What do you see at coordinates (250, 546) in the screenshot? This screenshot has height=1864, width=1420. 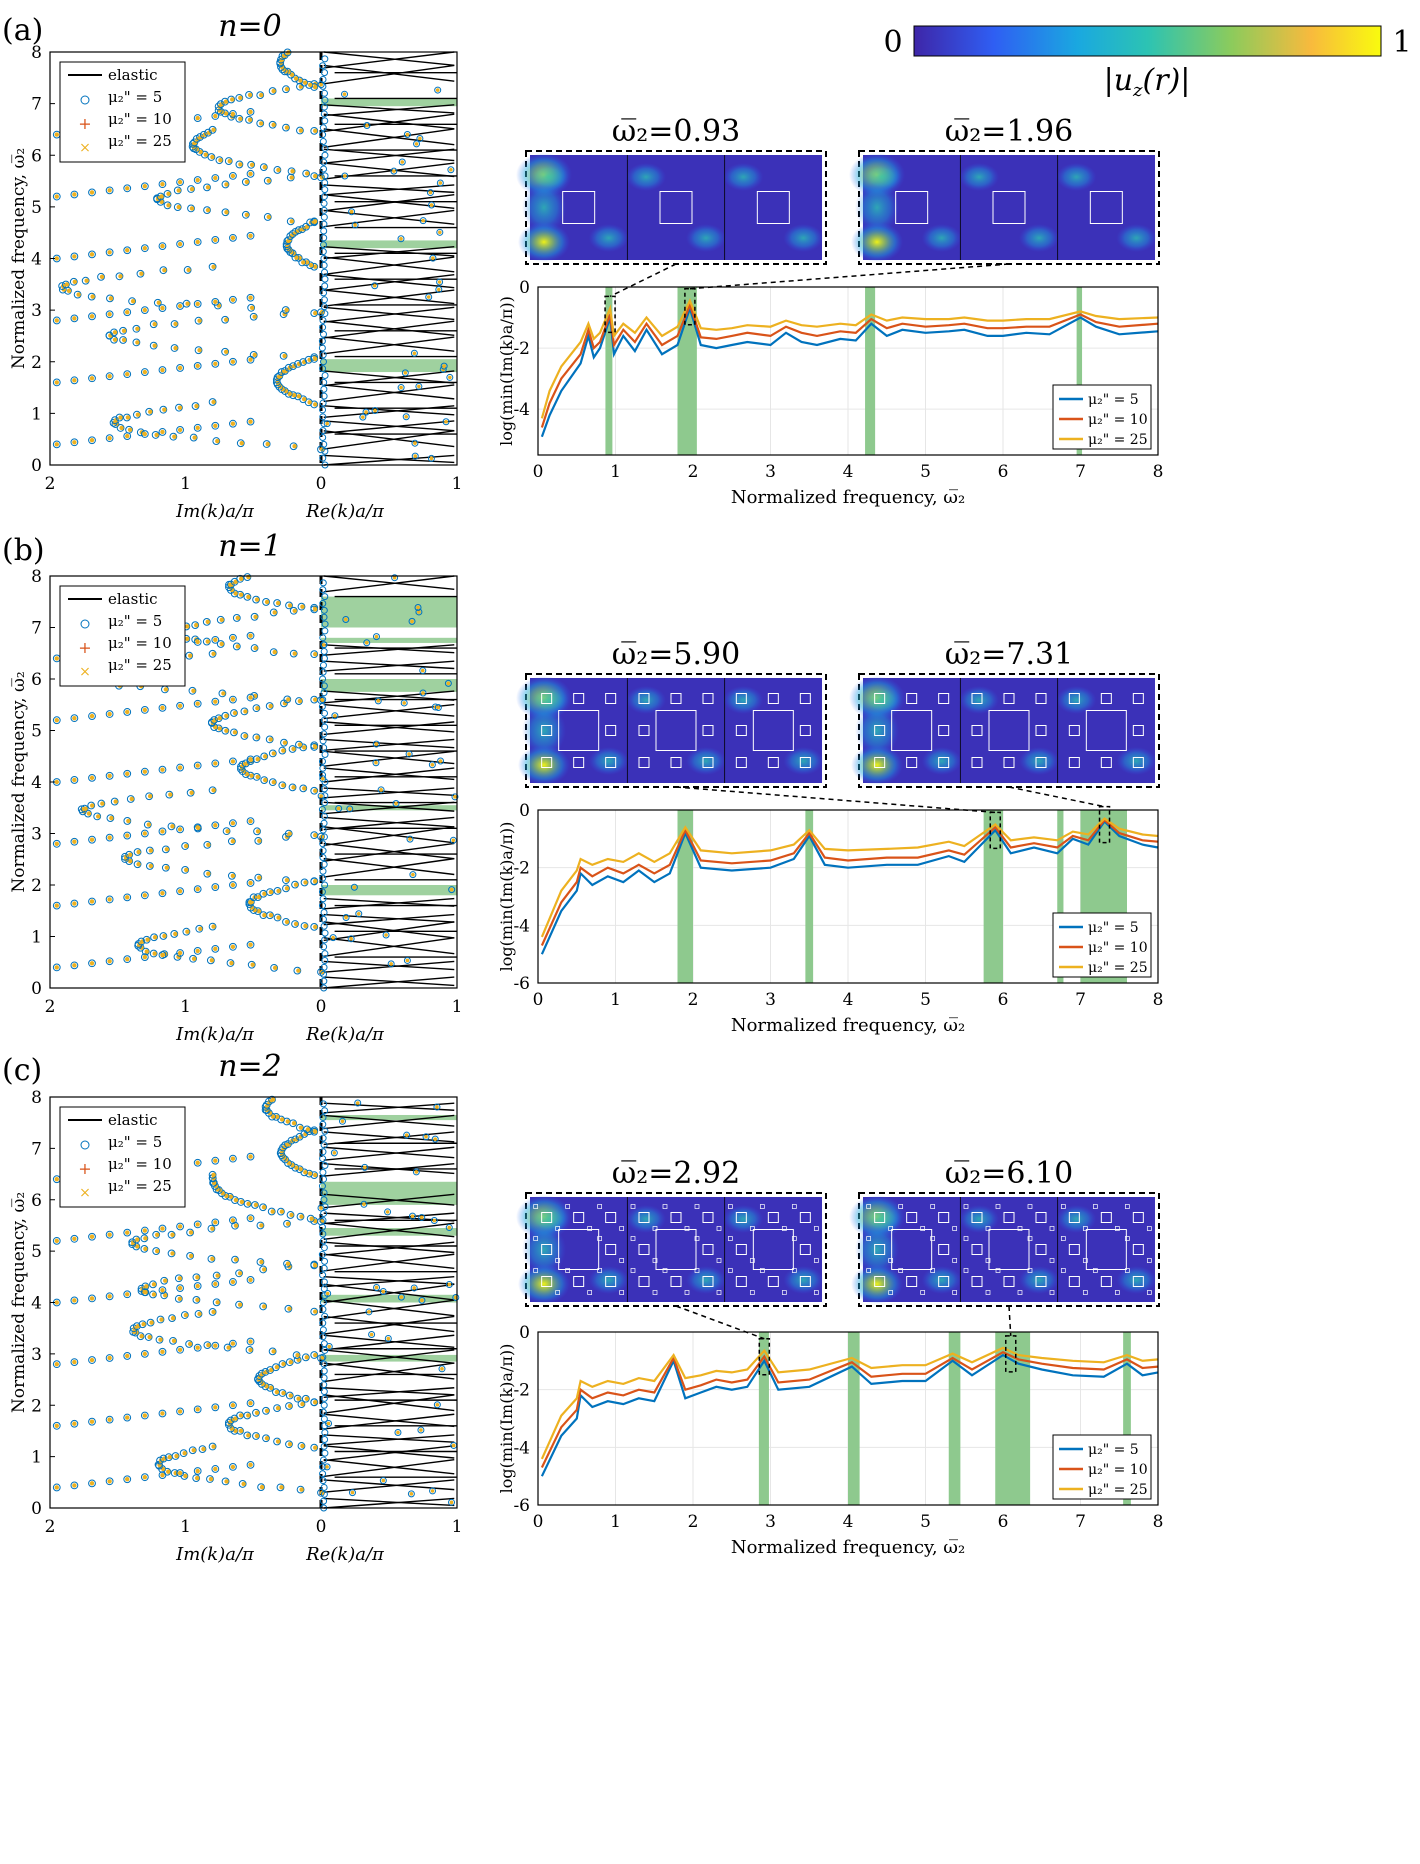 I see `panel-title: n=1` at bounding box center [250, 546].